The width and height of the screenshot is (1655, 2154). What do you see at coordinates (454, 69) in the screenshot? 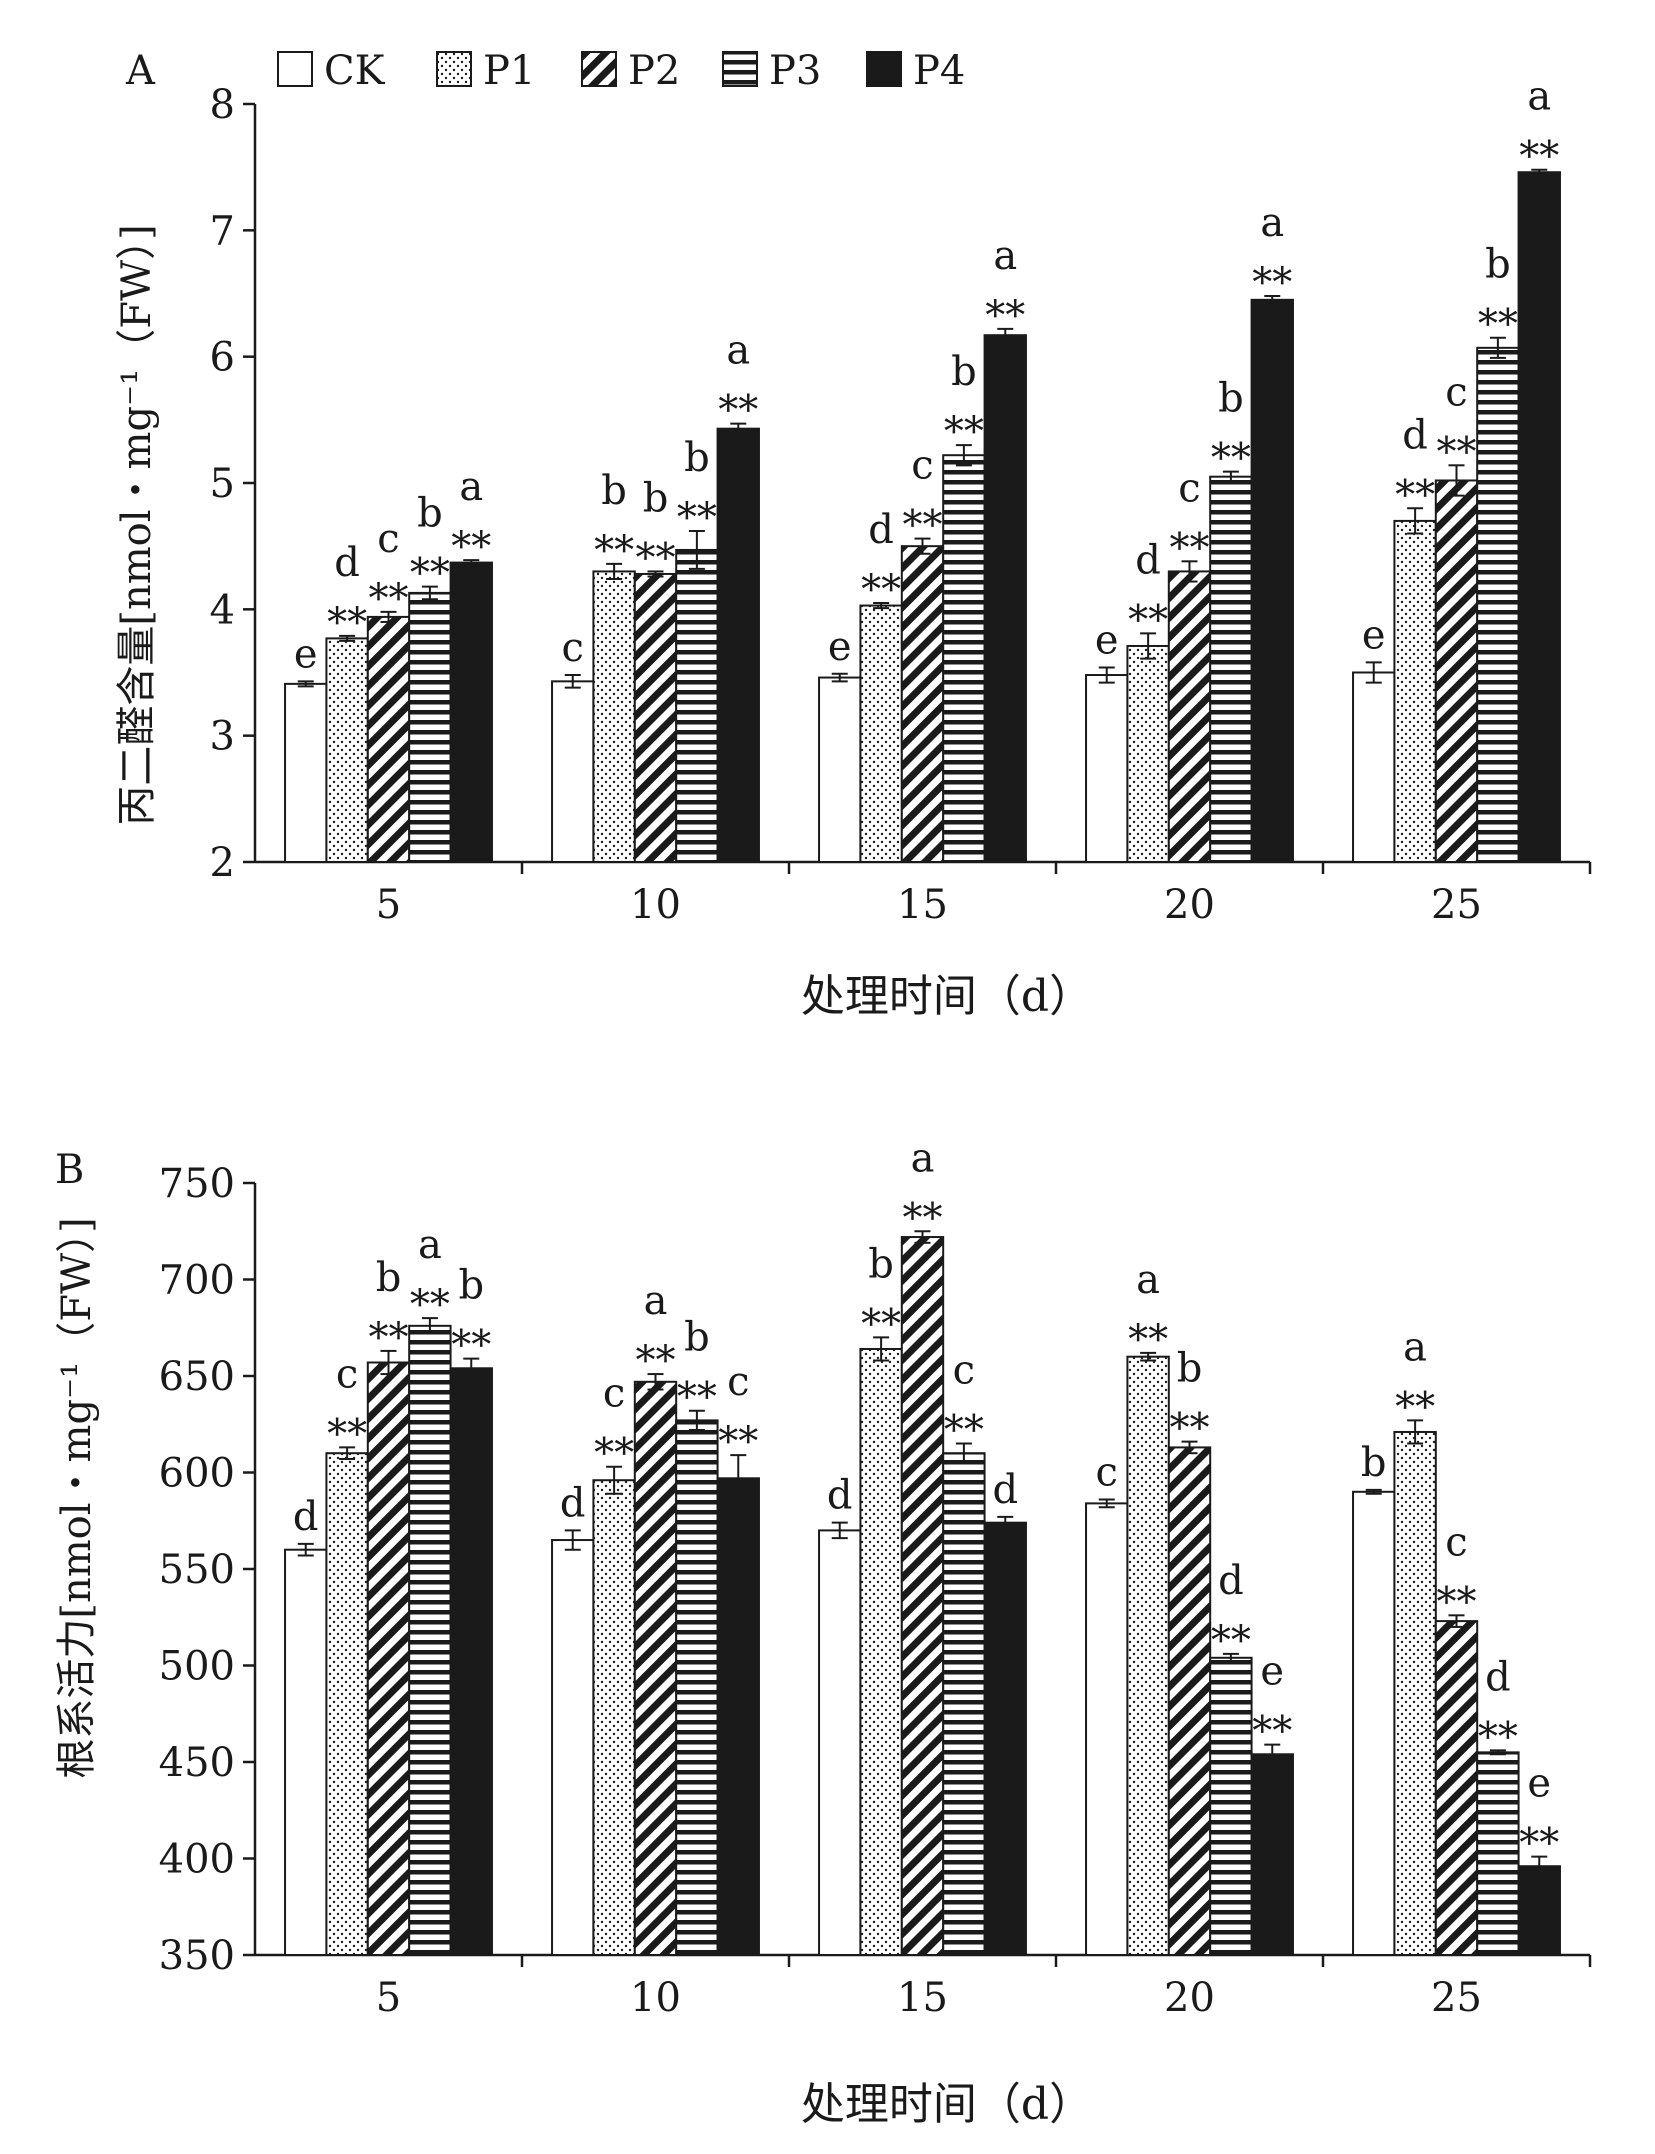
I see `legend-swatch-p1` at bounding box center [454, 69].